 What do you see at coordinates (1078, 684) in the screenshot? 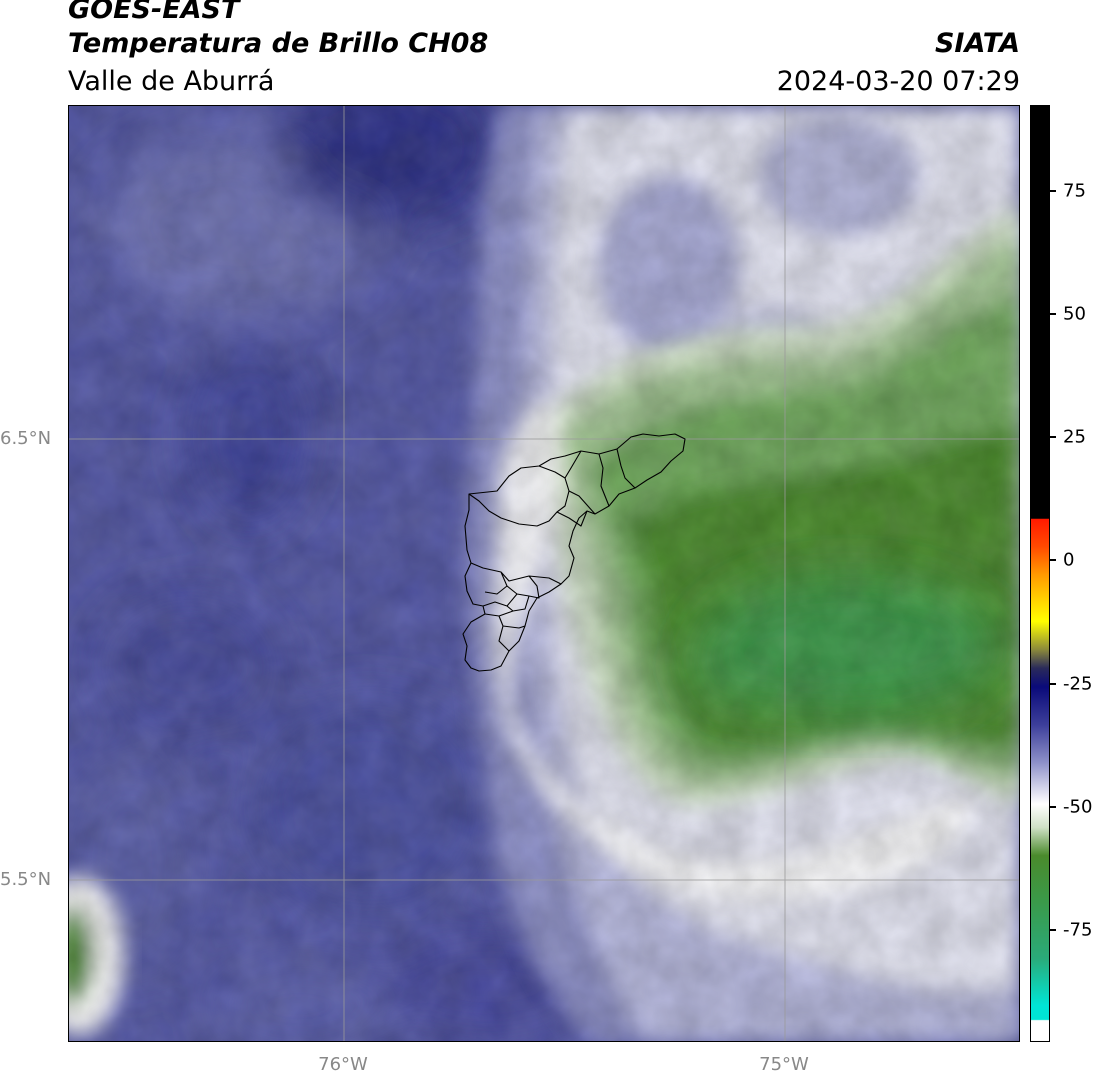
I see `colorbar-label-minus-25: -25` at bounding box center [1078, 684].